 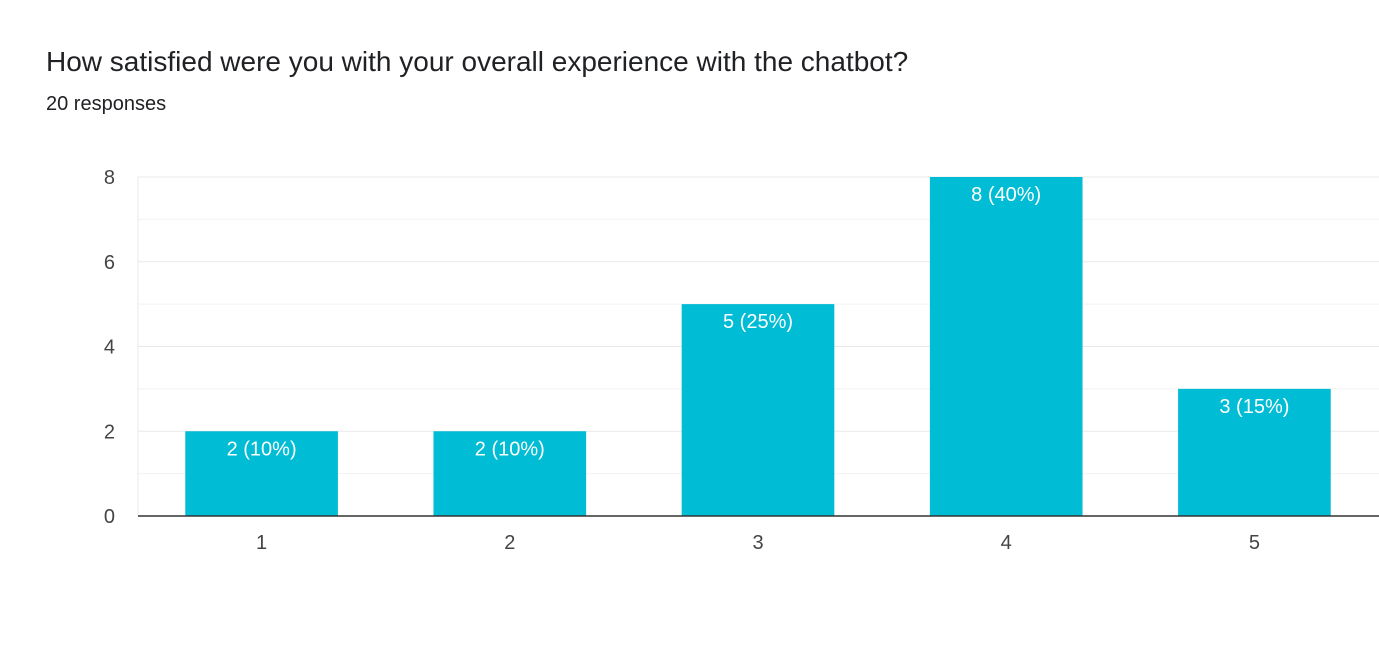 I want to click on y-tick-label: 0, so click(x=109, y=517).